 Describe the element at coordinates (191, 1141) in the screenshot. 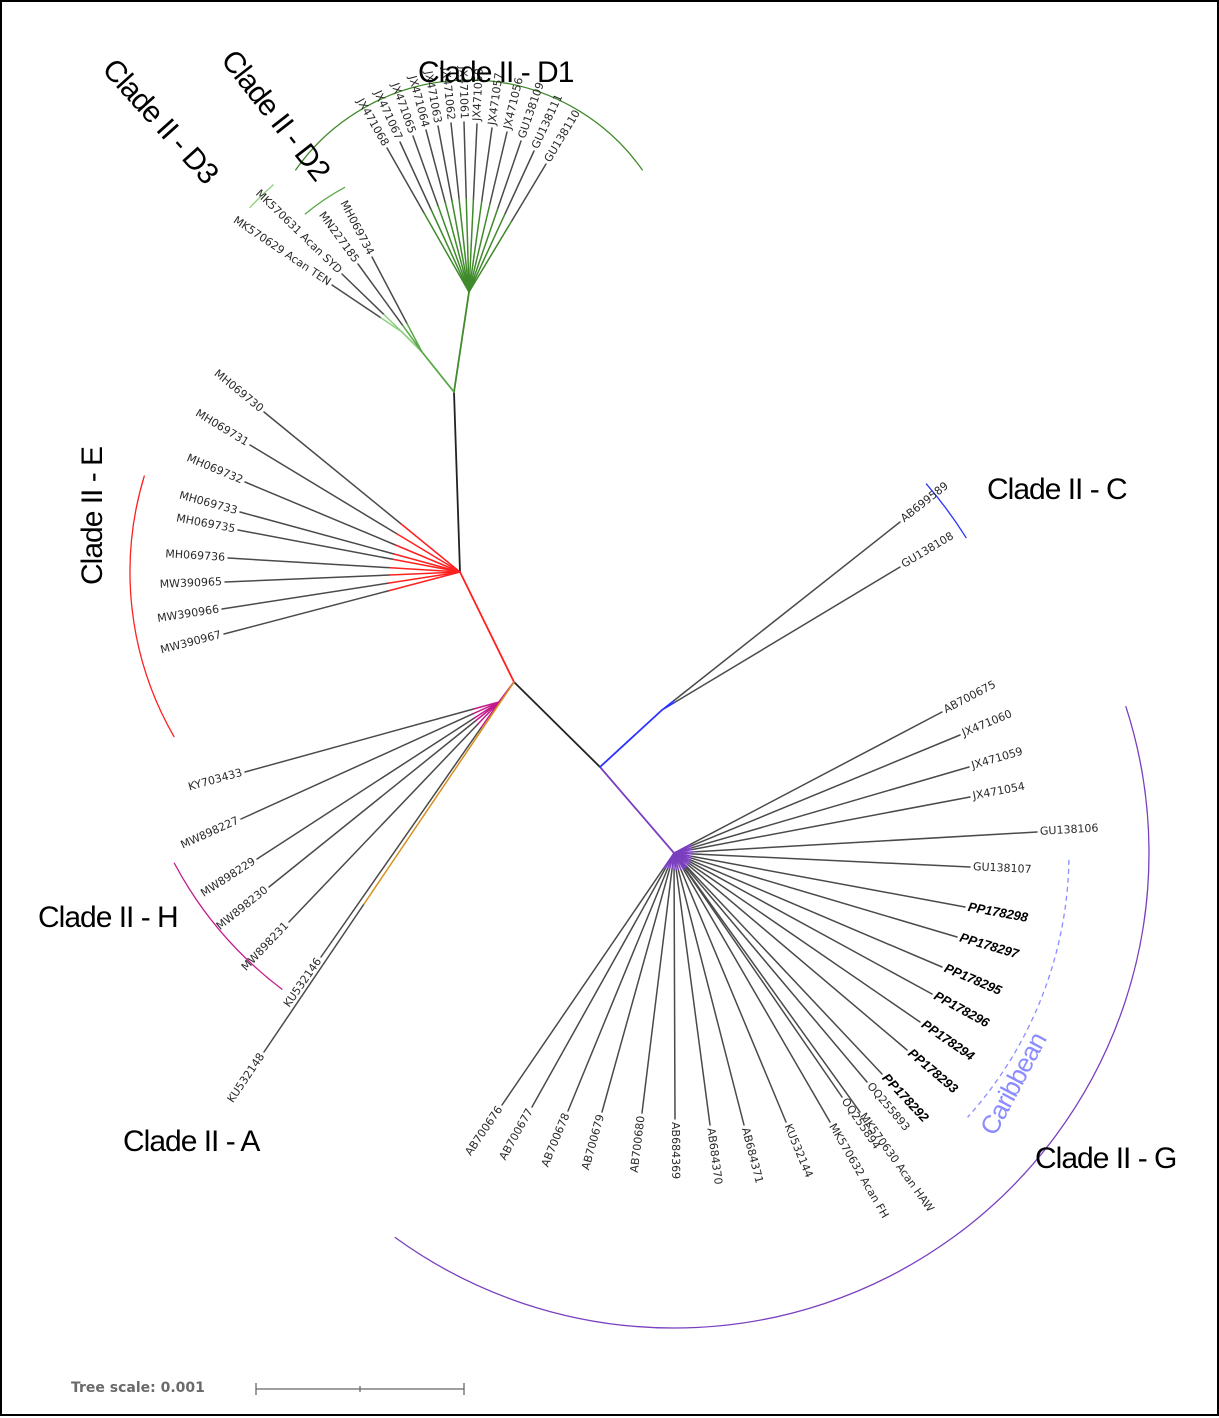

I see `clade-label-a: Clade II - A` at that location.